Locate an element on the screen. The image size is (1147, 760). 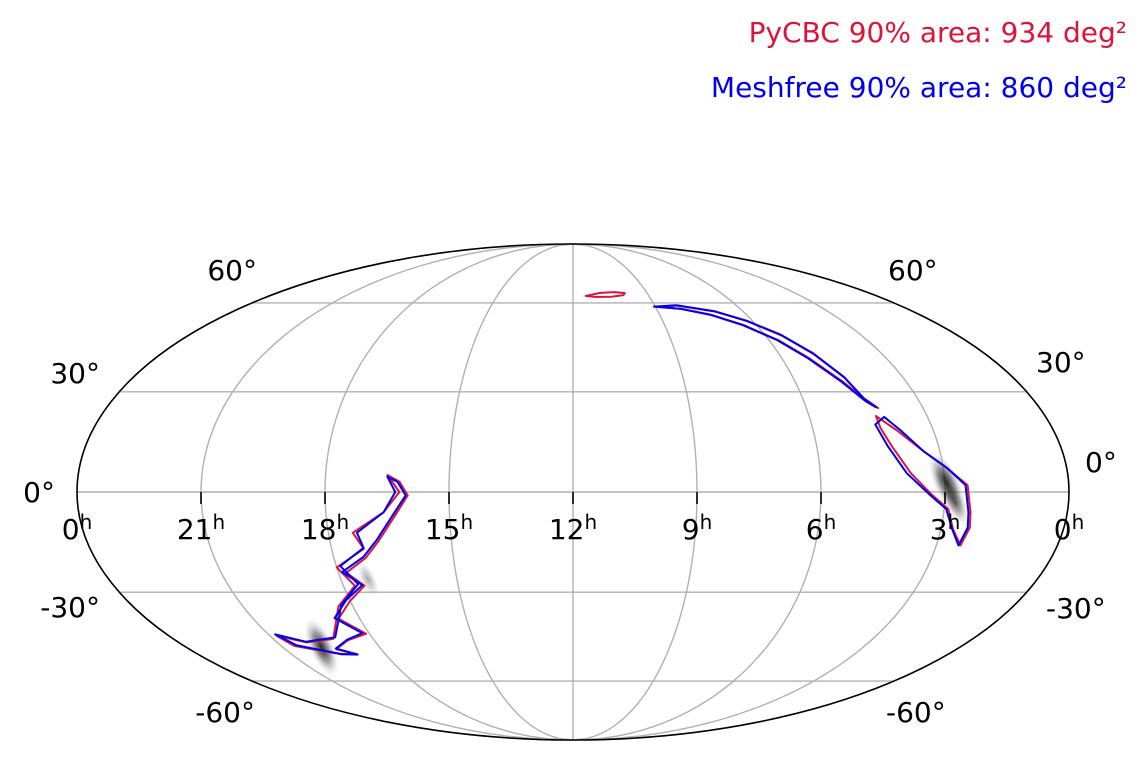
dec-label-left-0: 0° is located at coordinates (39, 492).